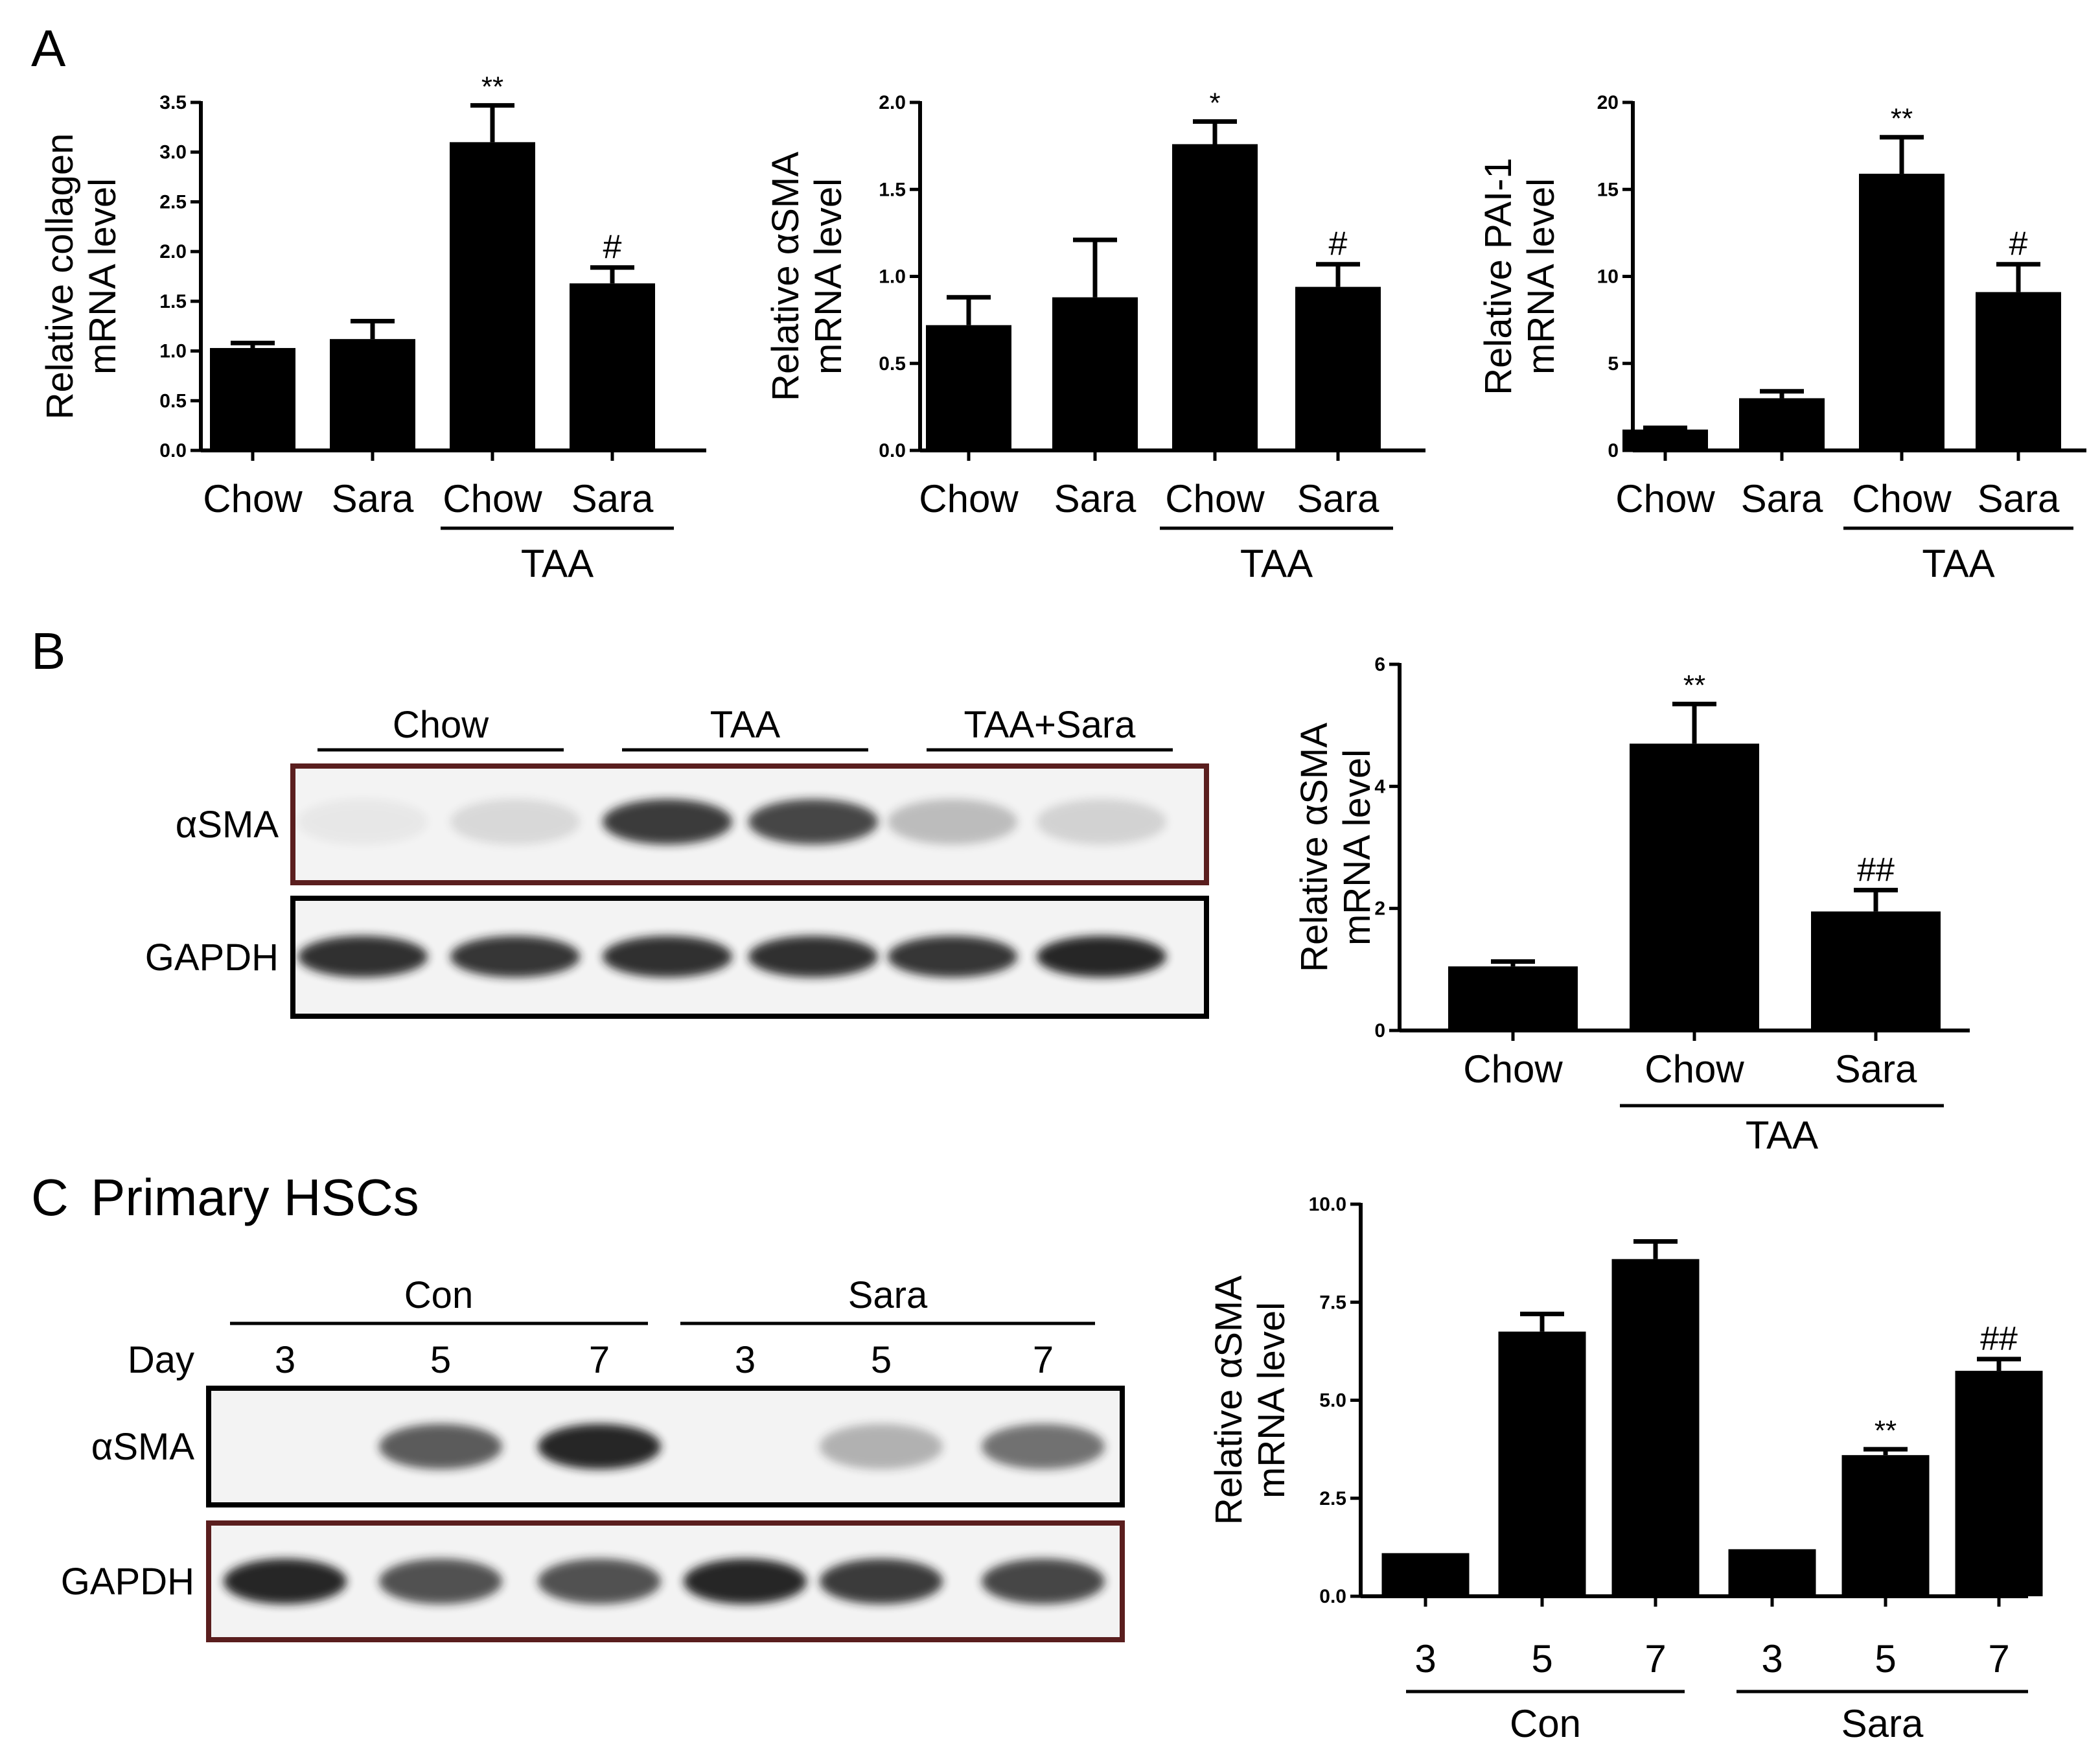 The width and height of the screenshot is (2100, 1757). I want to click on panel-c-title: Primary HSCs, so click(255, 1197).